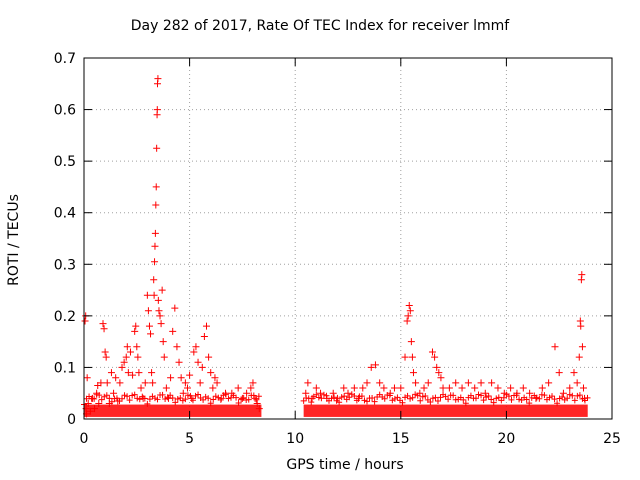 This screenshot has height=480, width=640. I want to click on x-tick-label: 5, so click(189, 439).